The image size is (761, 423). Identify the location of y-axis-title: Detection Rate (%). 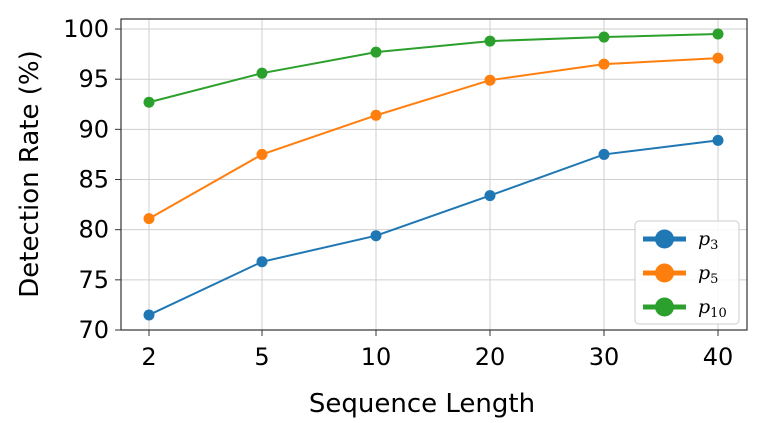
(30, 173).